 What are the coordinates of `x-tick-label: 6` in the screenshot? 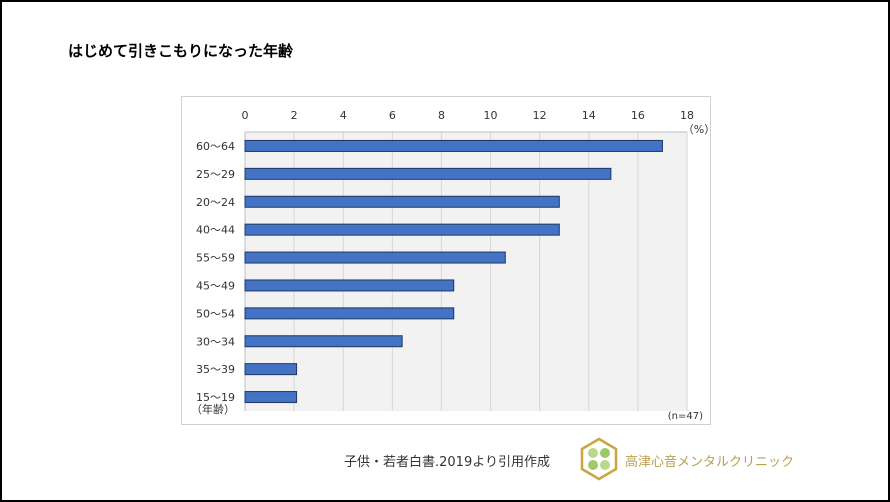 It's located at (392, 115).